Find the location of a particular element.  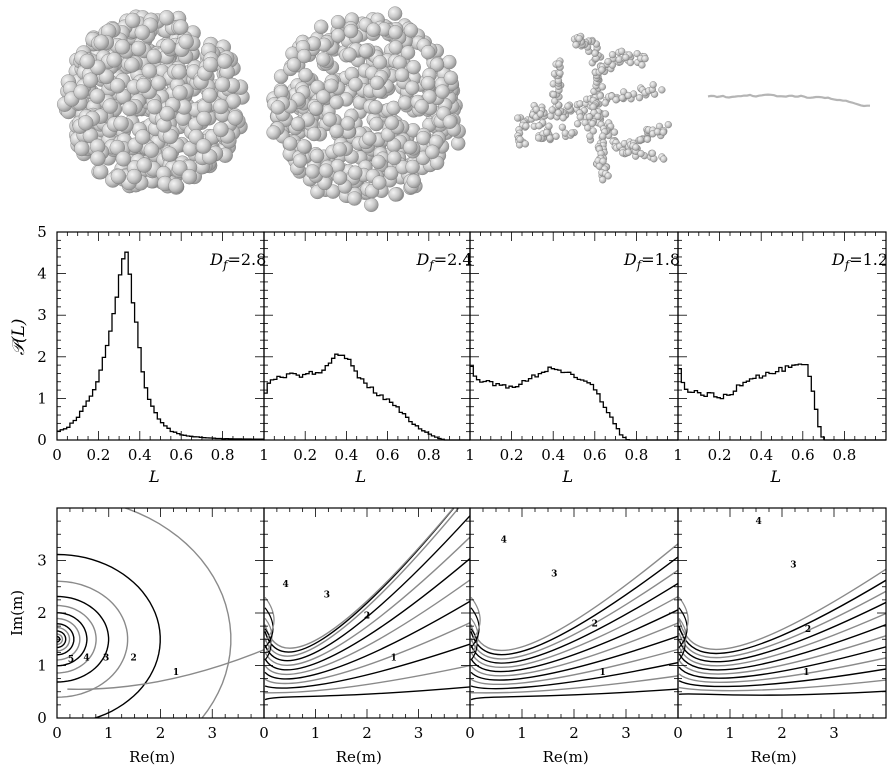

fractal-dimension-label: Df=2.4 is located at coordinates (443, 261).